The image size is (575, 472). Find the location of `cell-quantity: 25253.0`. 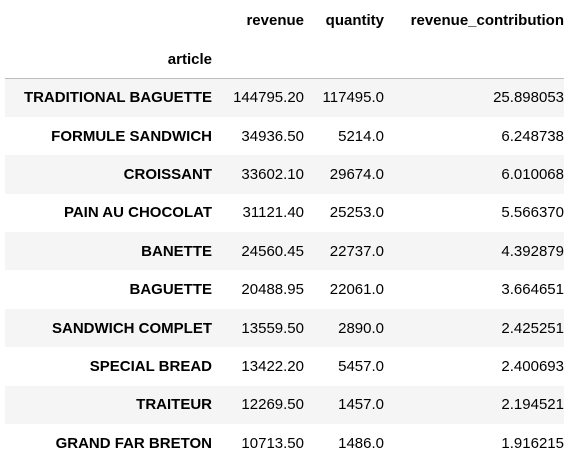

cell-quantity: 25253.0 is located at coordinates (356, 213).